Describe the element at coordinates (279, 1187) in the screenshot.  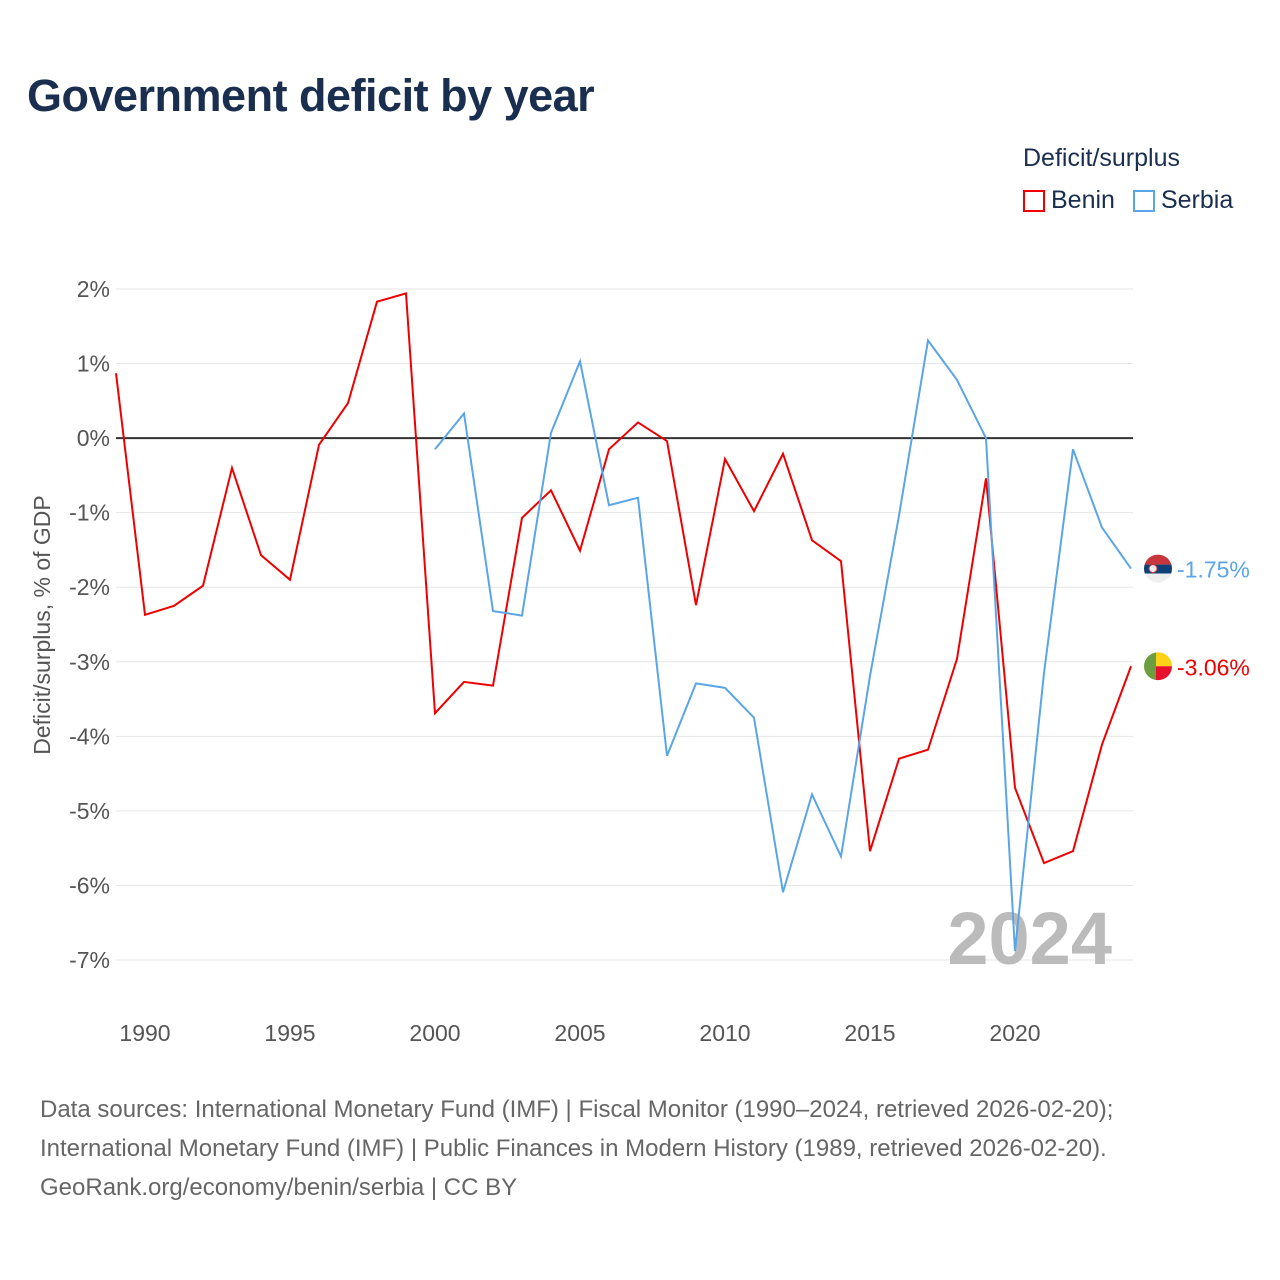
I see `attribution-link: GeoRank.org/economy/benin/serbia | CC BY` at that location.